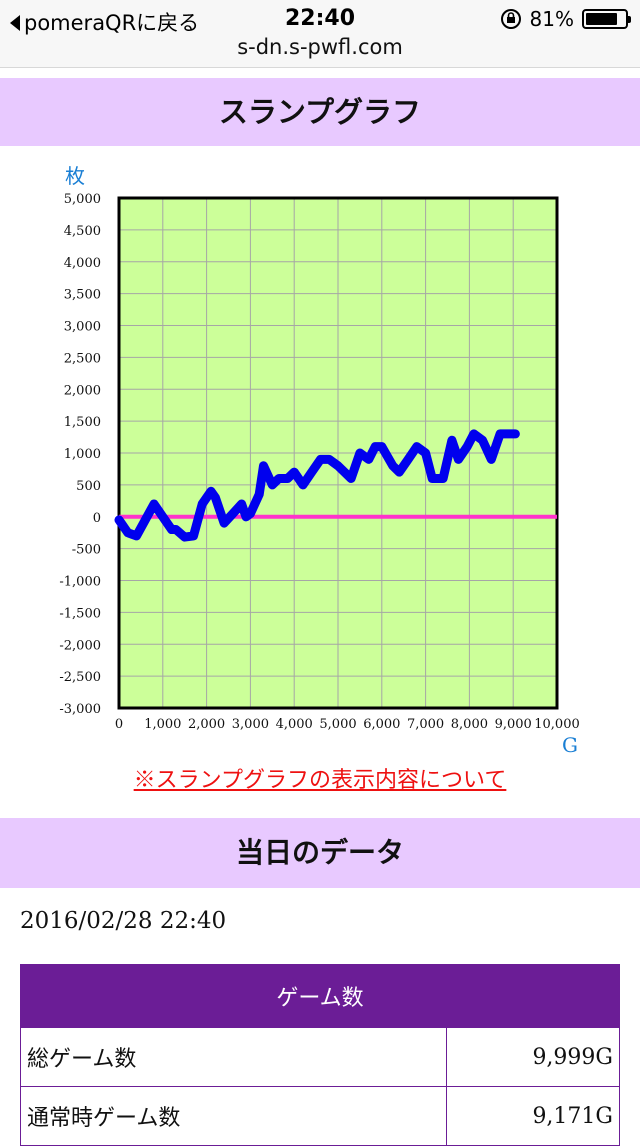  What do you see at coordinates (15, 22) in the screenshot?
I see `back-arrow-icon` at bounding box center [15, 22].